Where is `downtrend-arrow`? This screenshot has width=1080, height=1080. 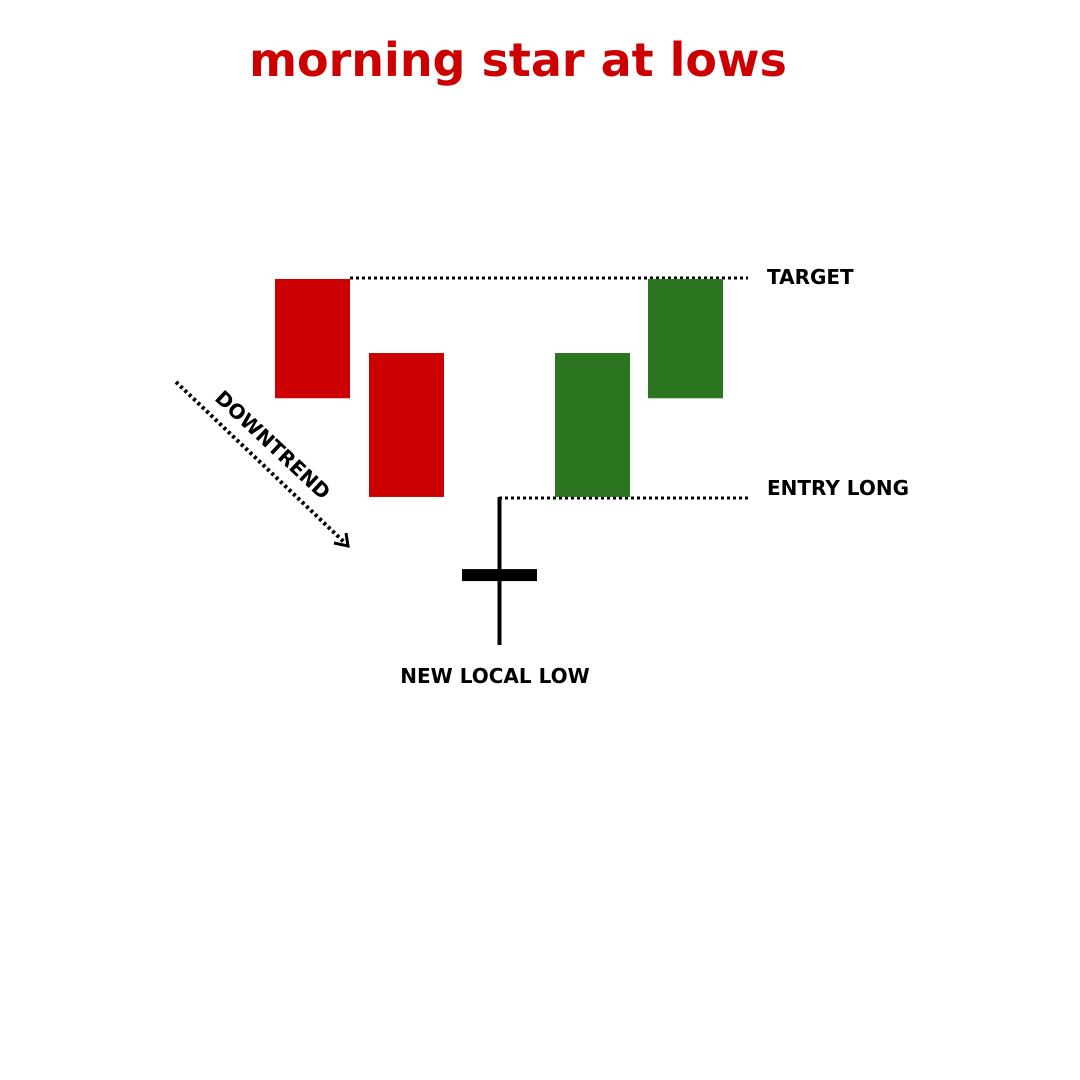 downtrend-arrow is located at coordinates (262, 464).